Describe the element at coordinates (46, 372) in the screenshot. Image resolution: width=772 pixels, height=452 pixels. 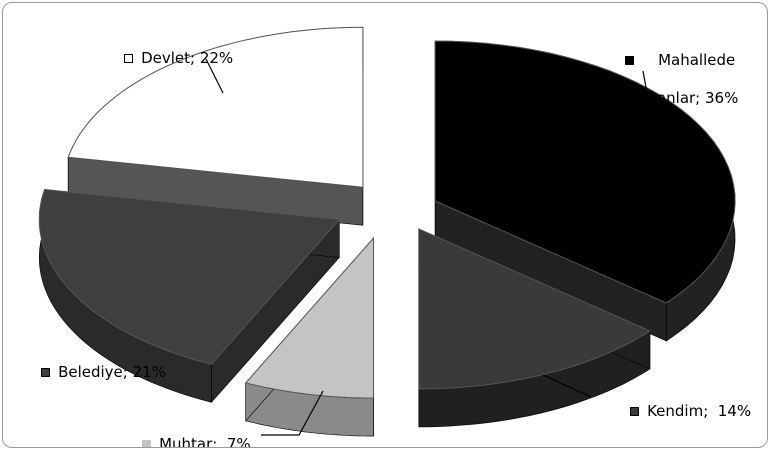
I see `swatch-belediye` at that location.